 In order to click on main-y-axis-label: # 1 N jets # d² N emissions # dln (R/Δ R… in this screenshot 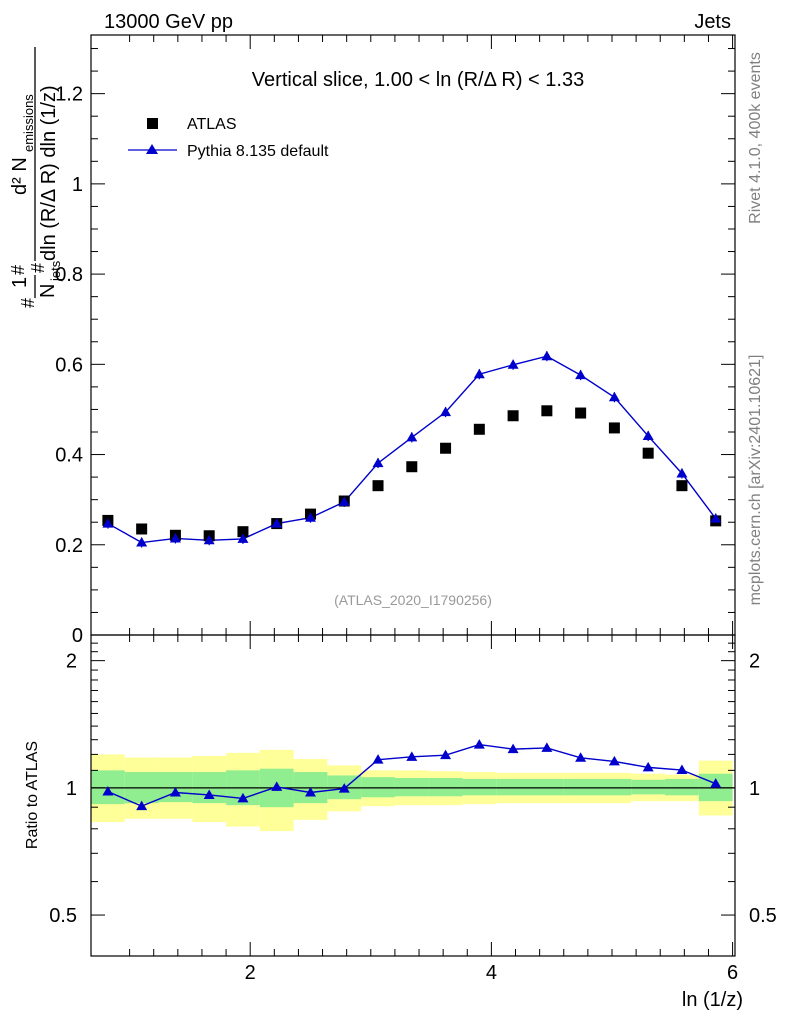, I will do `click(35, 177)`.